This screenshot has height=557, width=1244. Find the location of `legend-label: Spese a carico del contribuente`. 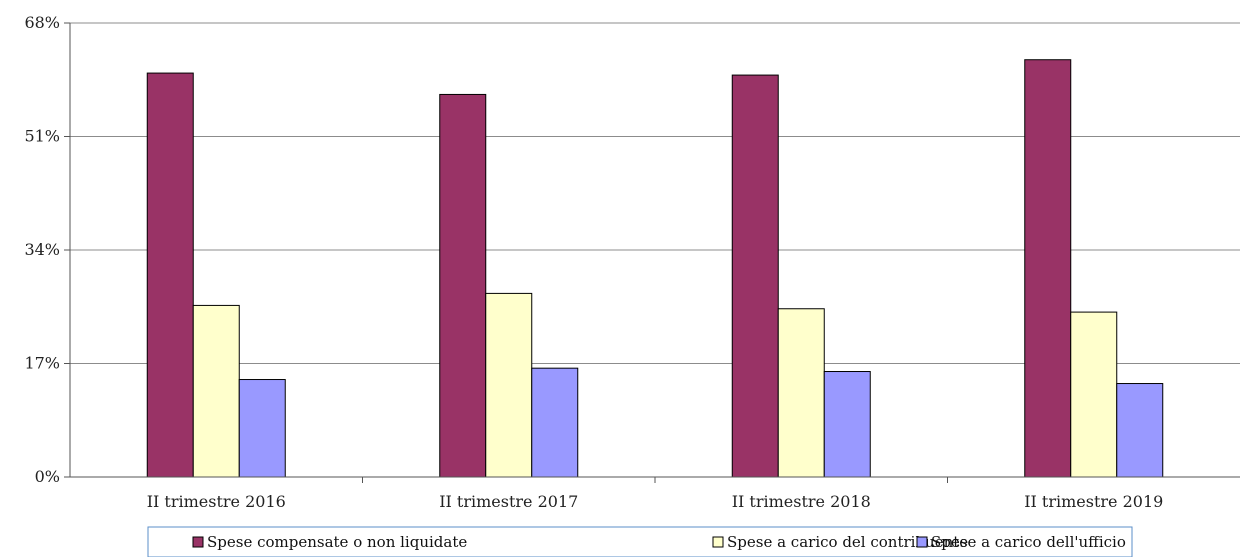

legend-label: Spese a carico del contribuente is located at coordinates (847, 542).